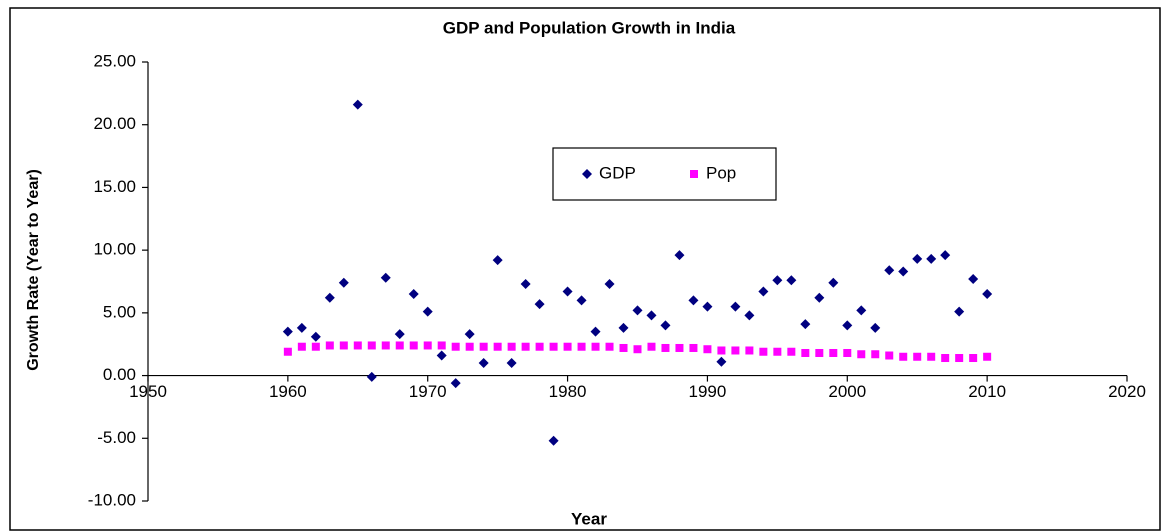 The width and height of the screenshot is (1165, 531). What do you see at coordinates (114, 186) in the screenshot?
I see `y-tick-label: 15.00` at bounding box center [114, 186].